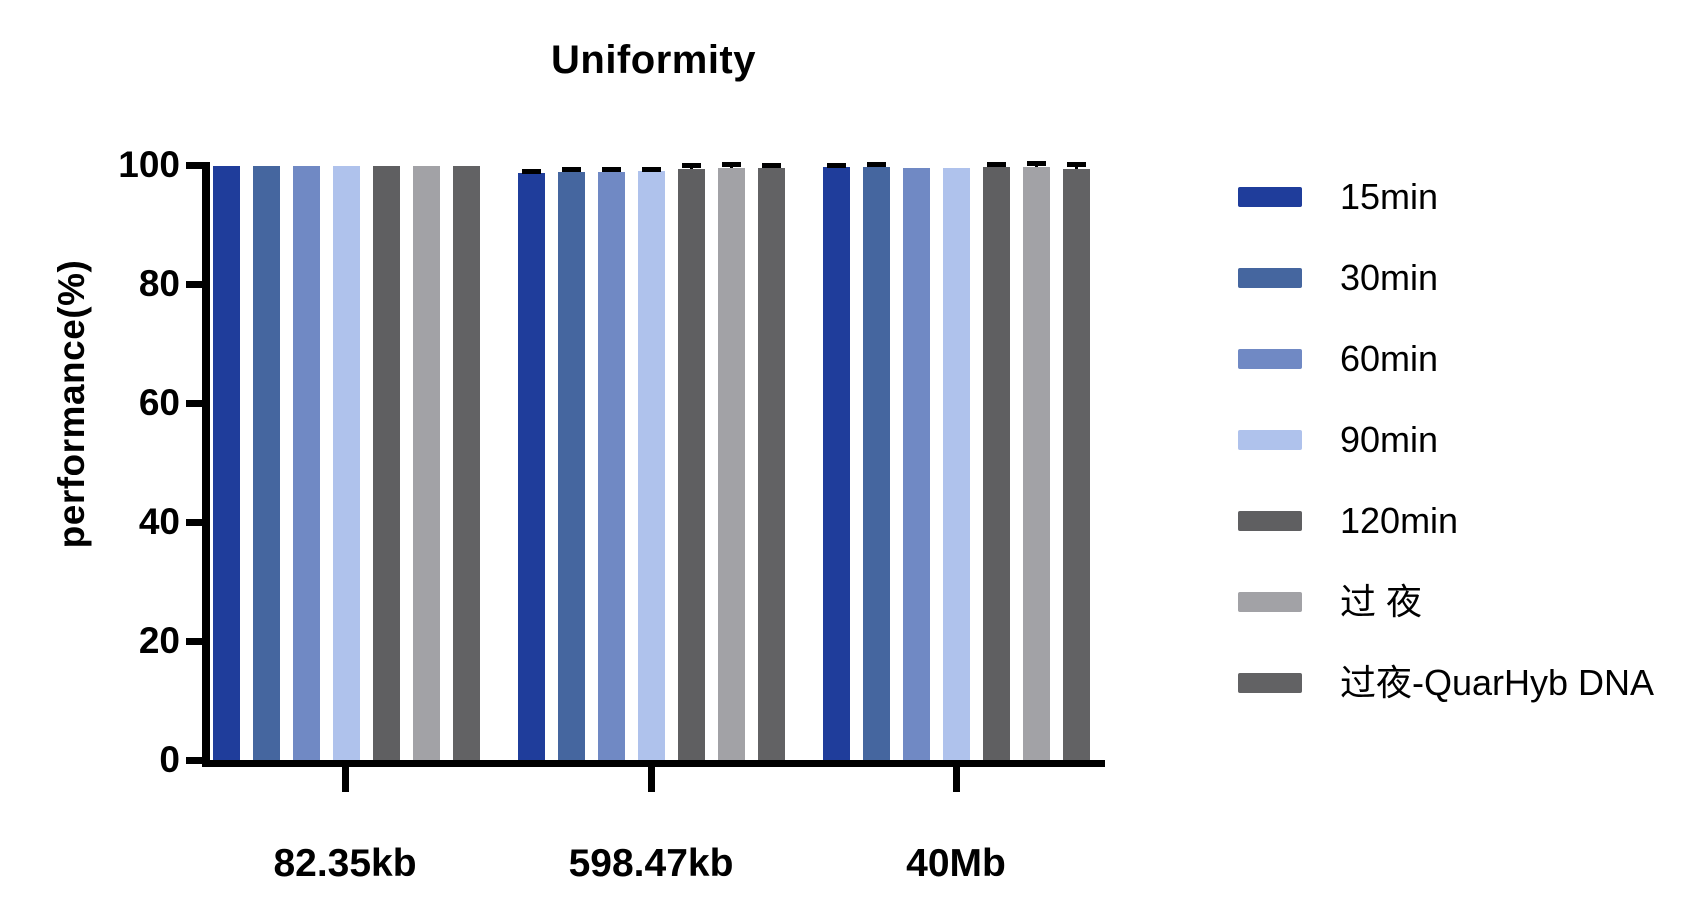 The image size is (1703, 905). What do you see at coordinates (149, 164) in the screenshot?
I see `y-tick-label: 100` at bounding box center [149, 164].